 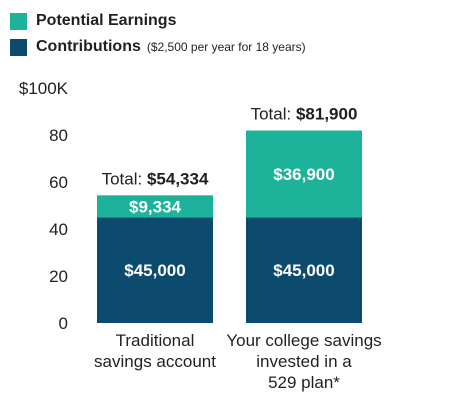 I want to click on legend-note-contributions: ($2,500 per year for 18 years), so click(x=226, y=47).